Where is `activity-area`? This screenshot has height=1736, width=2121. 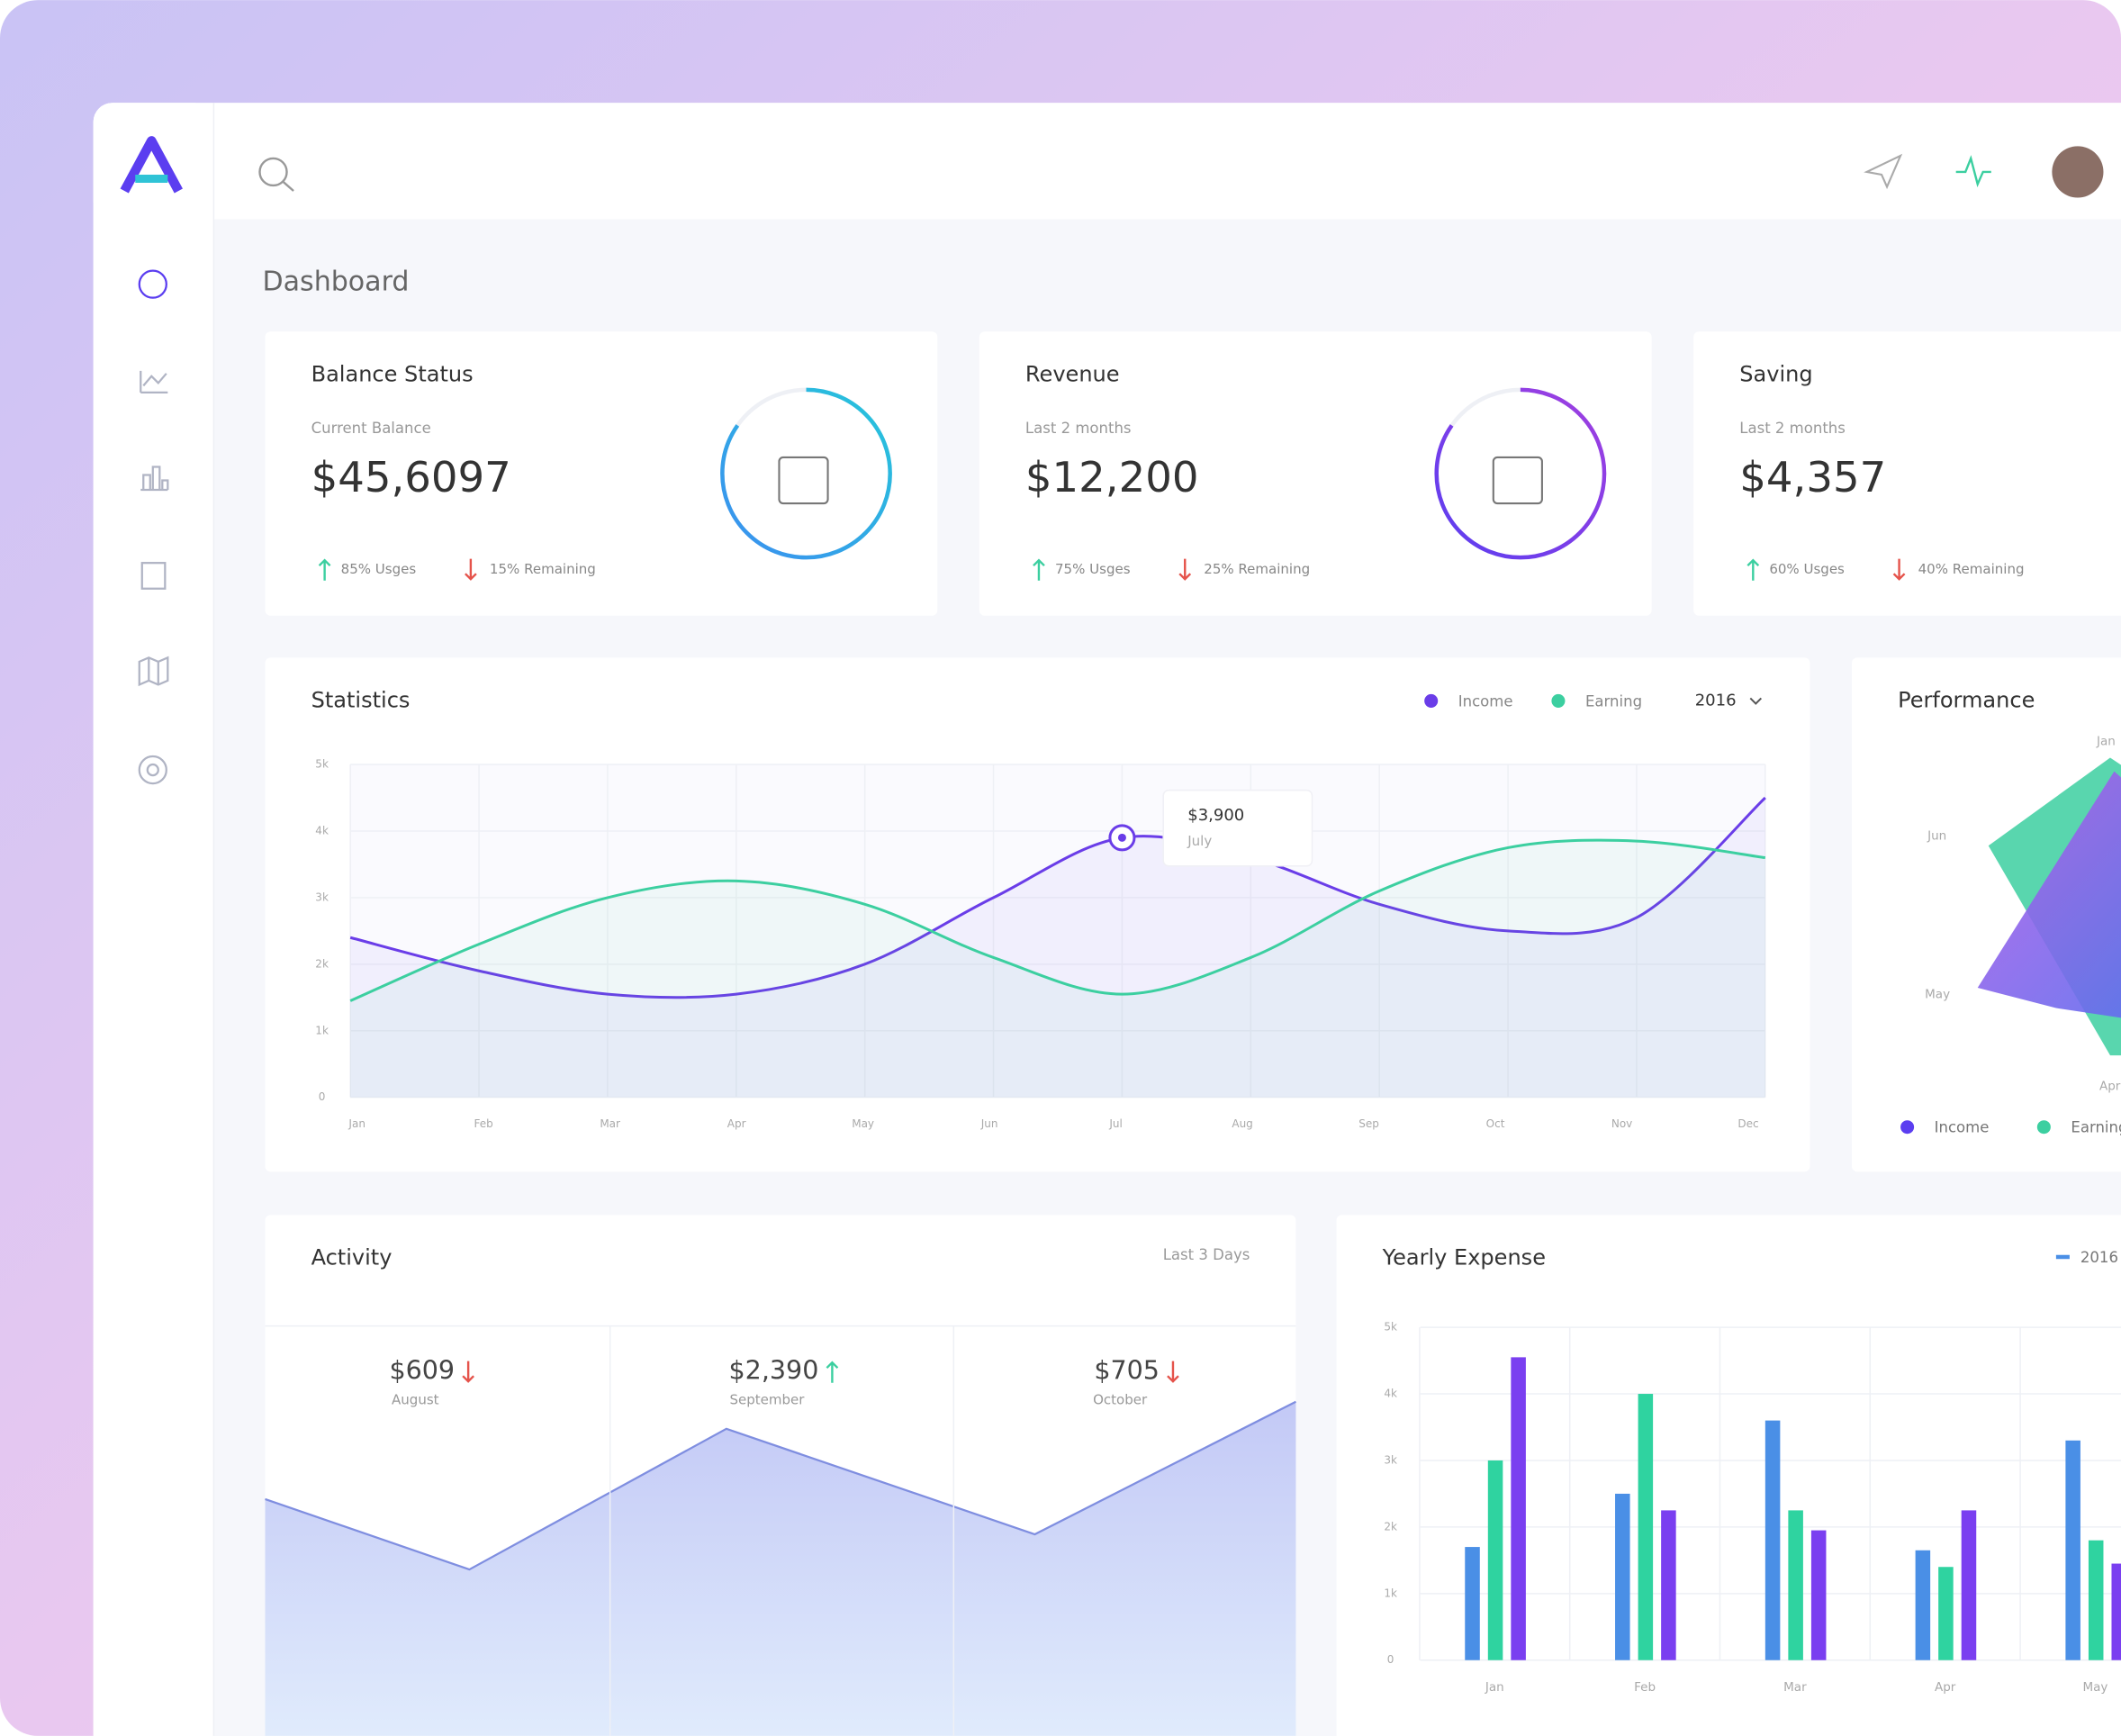
activity-area is located at coordinates (781, 1568).